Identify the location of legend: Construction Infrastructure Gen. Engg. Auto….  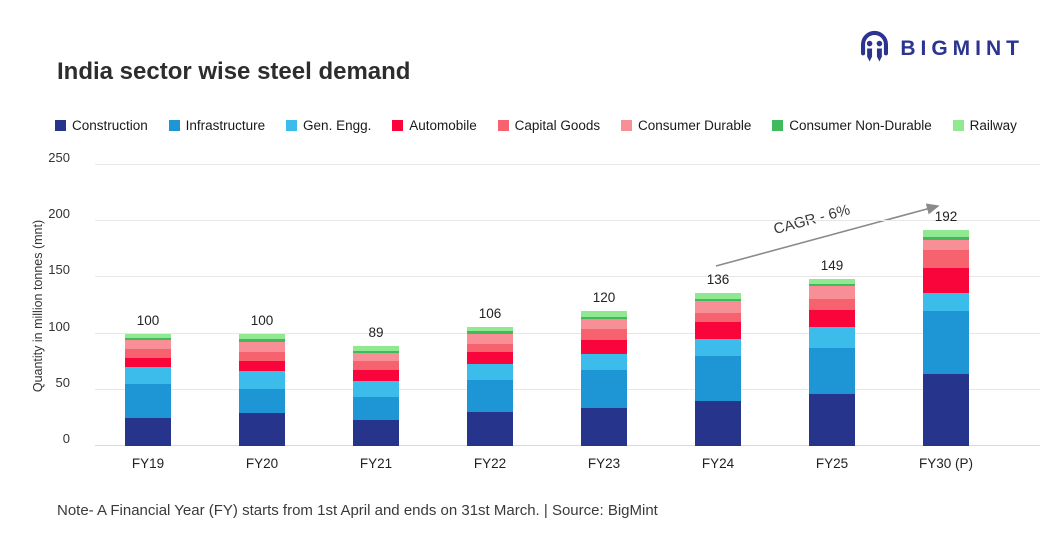
(536, 125).